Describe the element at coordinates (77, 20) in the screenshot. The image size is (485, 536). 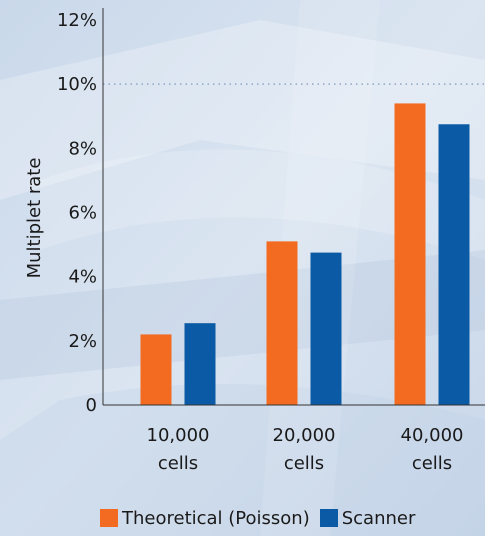
I see `y-tick-label: 12%` at that location.